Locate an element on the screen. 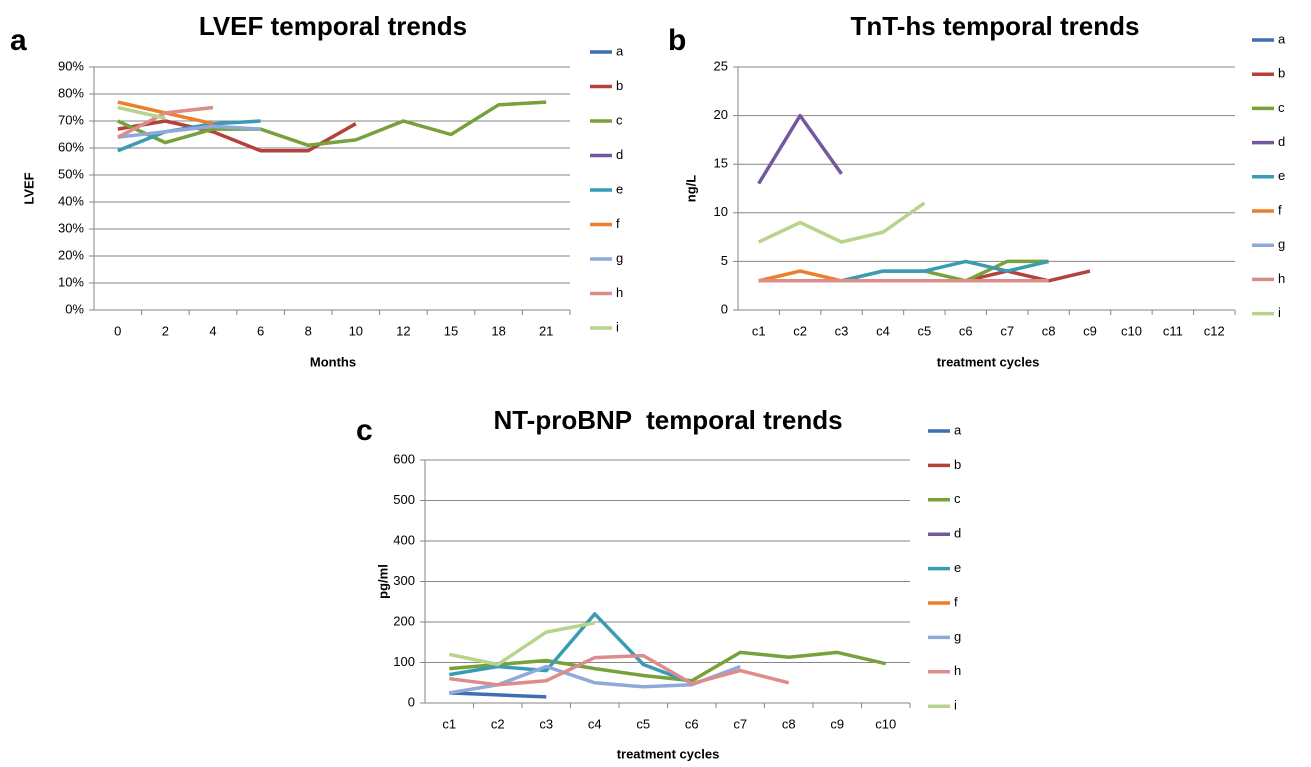 The height and width of the screenshot is (767, 1311). y-tick-label: 600 is located at coordinates (404, 458).